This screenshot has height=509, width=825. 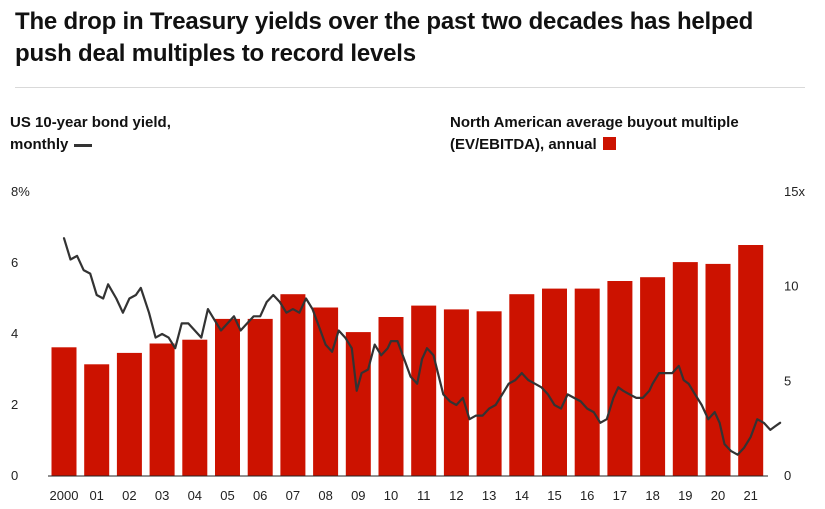 What do you see at coordinates (791, 286) in the screenshot?
I see `y-right-tick-1: 10` at bounding box center [791, 286].